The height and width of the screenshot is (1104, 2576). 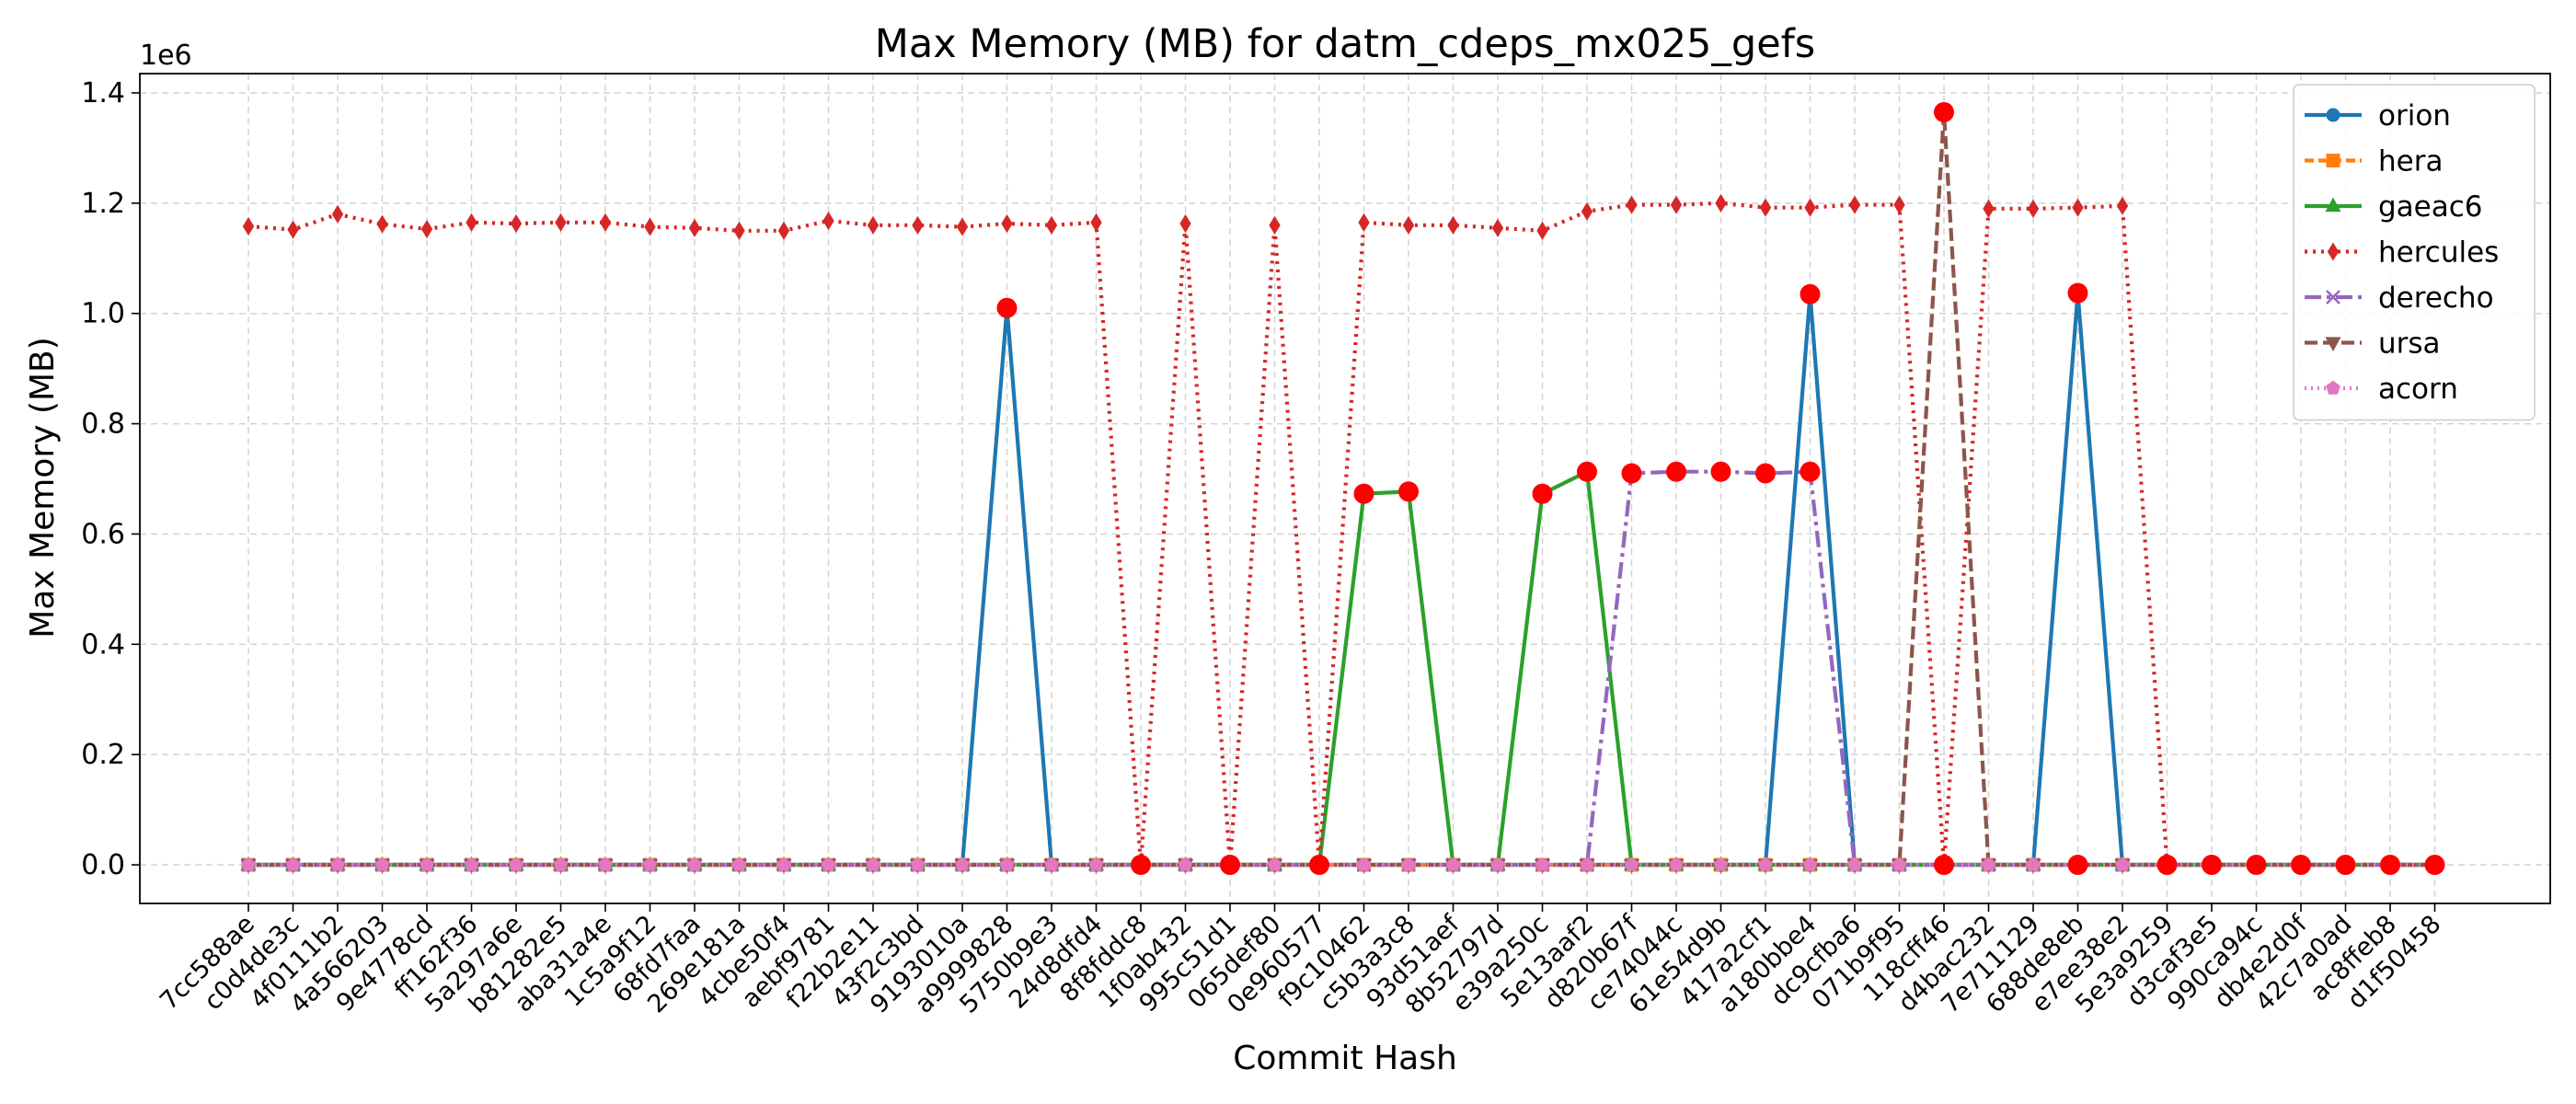 I want to click on y-tick-label: 0.0, so click(x=103, y=865).